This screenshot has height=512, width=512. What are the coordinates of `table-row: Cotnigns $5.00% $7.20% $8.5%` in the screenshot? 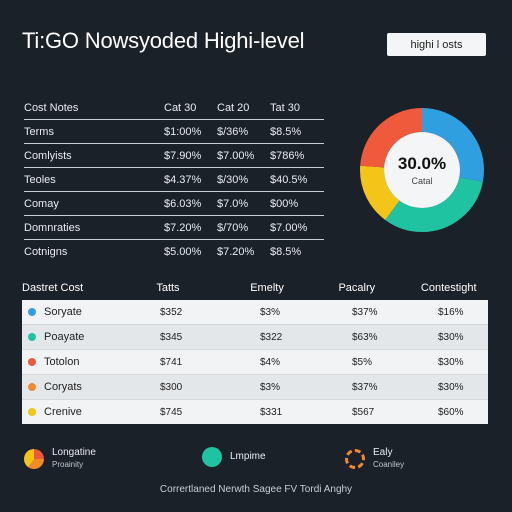 It's located at (174, 251).